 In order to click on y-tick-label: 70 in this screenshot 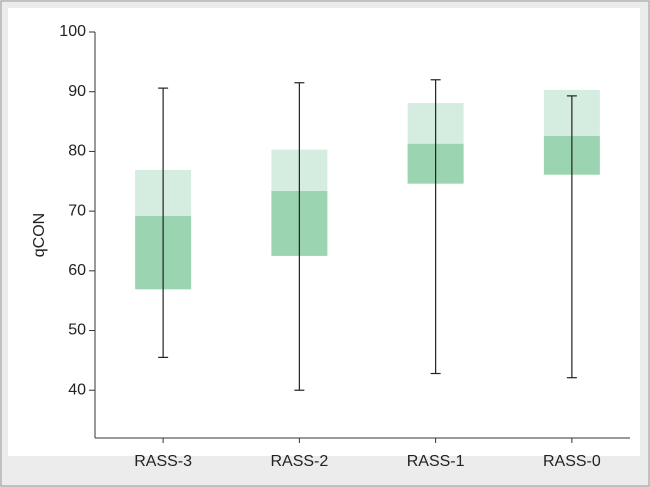, I will do `click(77, 210)`.